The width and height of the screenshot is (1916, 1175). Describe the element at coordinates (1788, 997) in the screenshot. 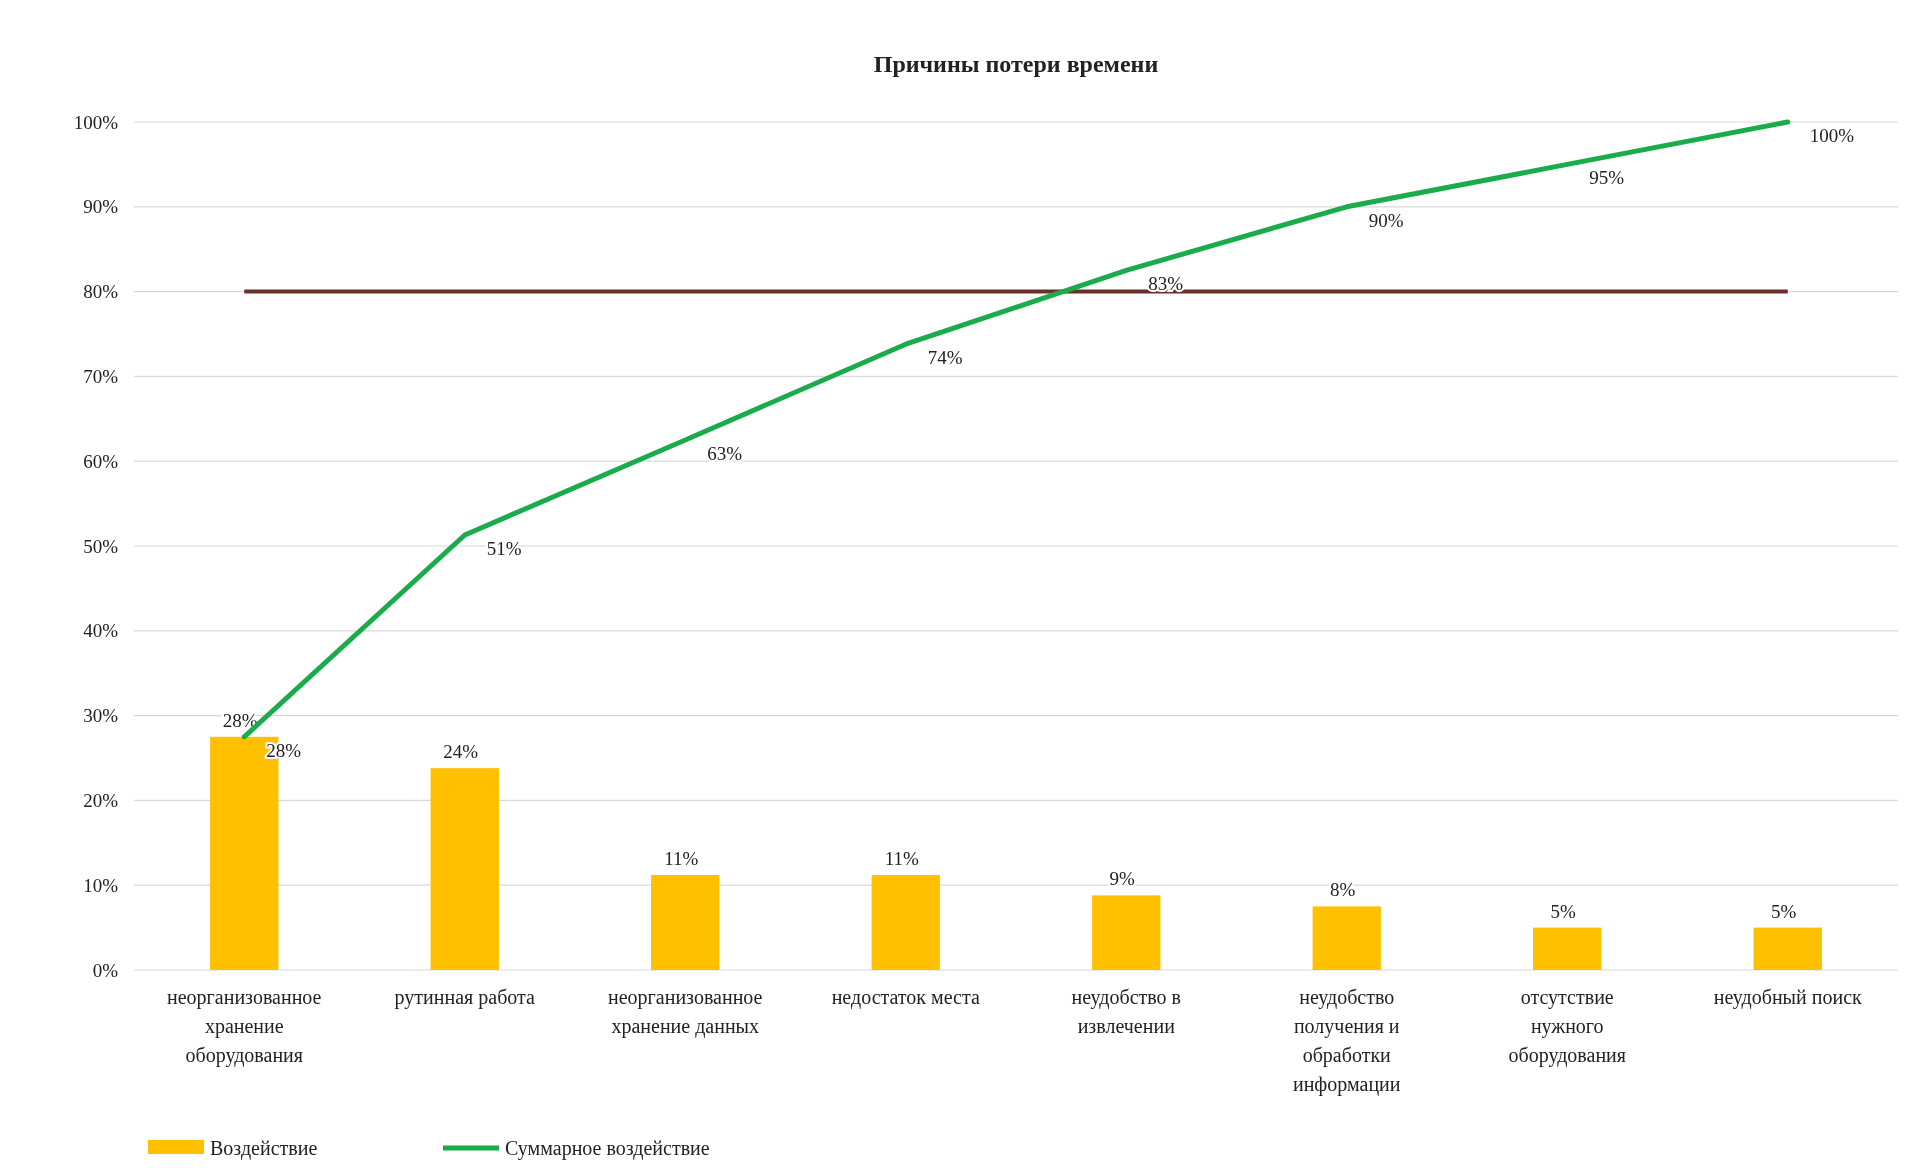

I see `x-tick-label: неудобный поиск` at that location.